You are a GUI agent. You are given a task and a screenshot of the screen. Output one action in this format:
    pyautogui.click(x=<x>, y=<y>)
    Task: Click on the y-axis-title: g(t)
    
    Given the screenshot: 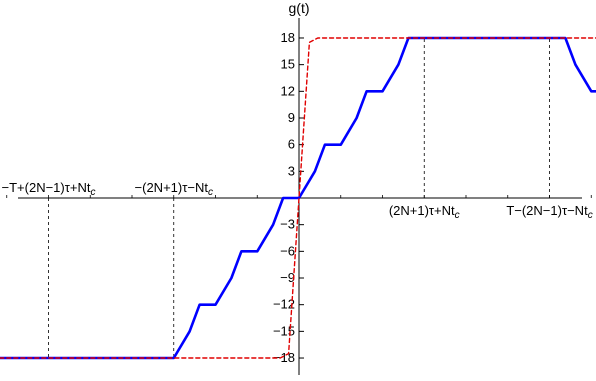 What is the action you would take?
    pyautogui.click(x=299, y=8)
    